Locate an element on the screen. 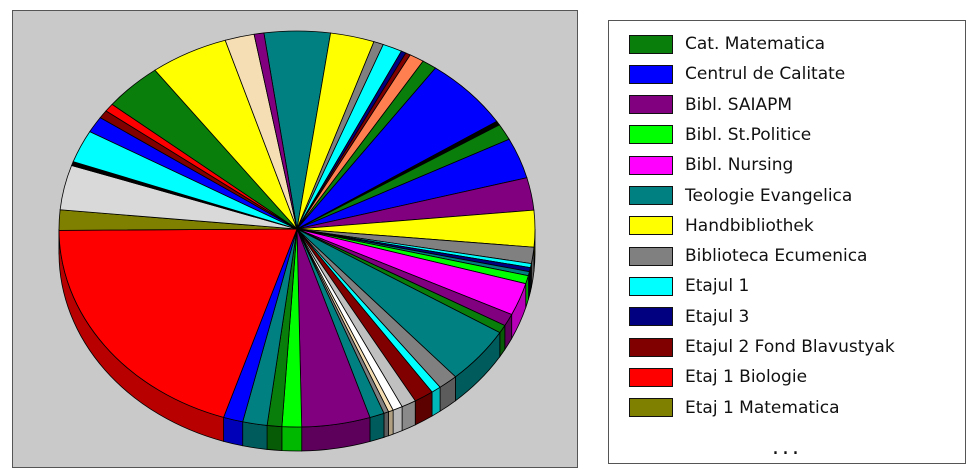 The height and width of the screenshot is (470, 974). legend-item: Handbibliothek is located at coordinates (721, 226).